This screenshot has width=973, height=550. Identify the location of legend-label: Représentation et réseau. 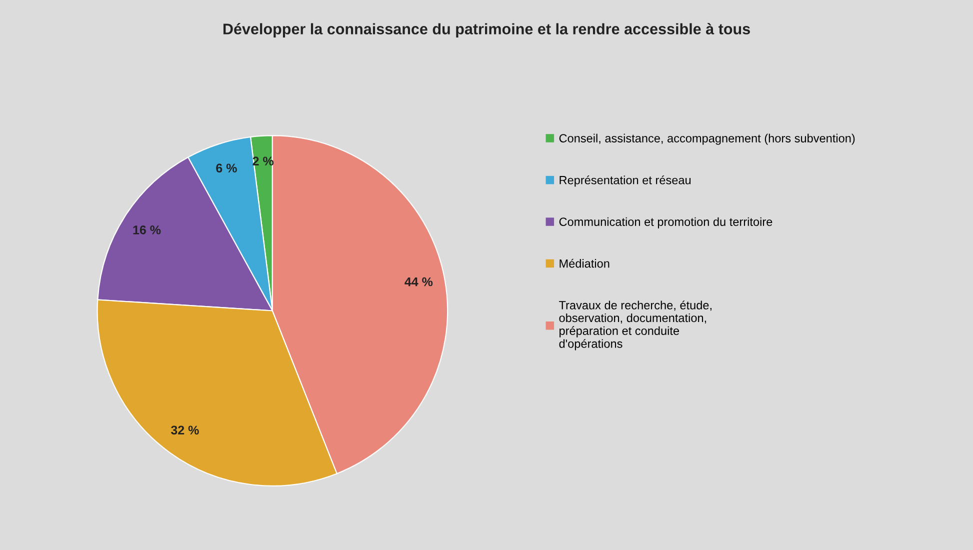
(625, 181).